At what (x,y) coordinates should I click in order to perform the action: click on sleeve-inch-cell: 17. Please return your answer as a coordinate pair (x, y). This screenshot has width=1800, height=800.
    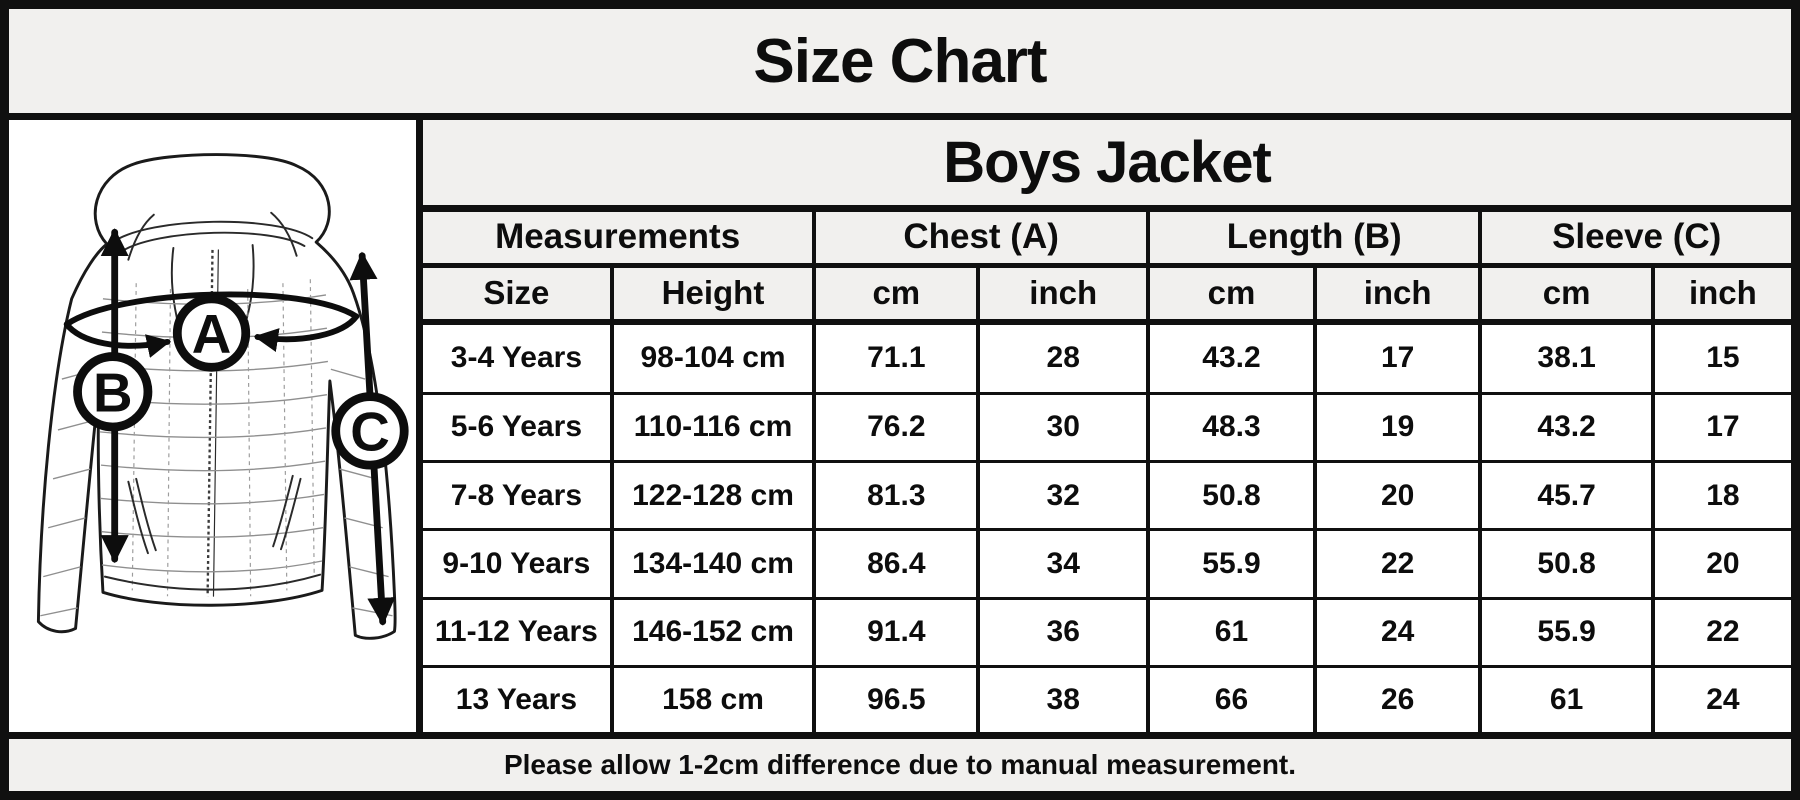
    Looking at the image, I should click on (1720, 427).